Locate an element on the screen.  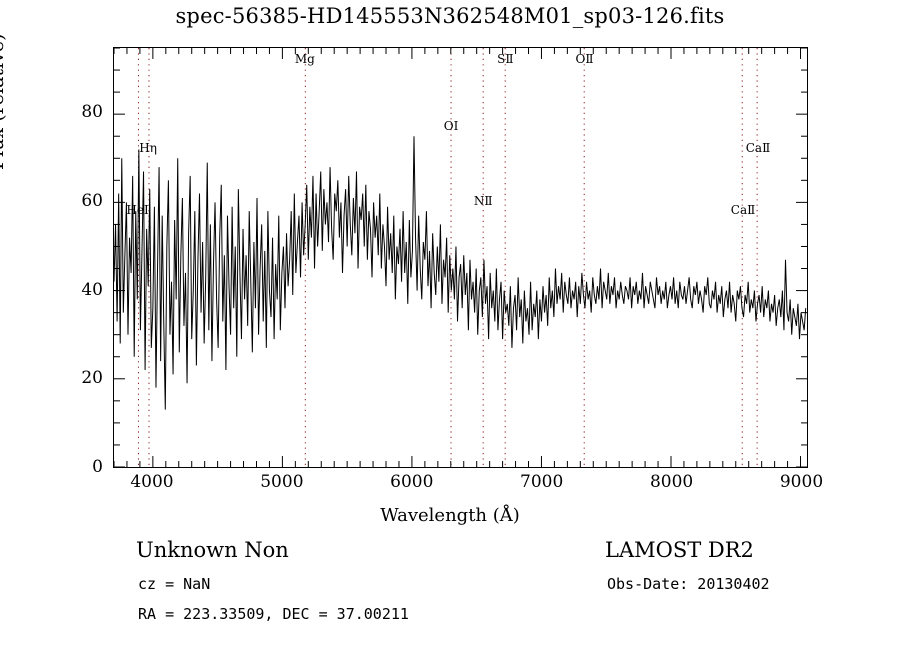
marker-label-N: NⅡ is located at coordinates (483, 201).